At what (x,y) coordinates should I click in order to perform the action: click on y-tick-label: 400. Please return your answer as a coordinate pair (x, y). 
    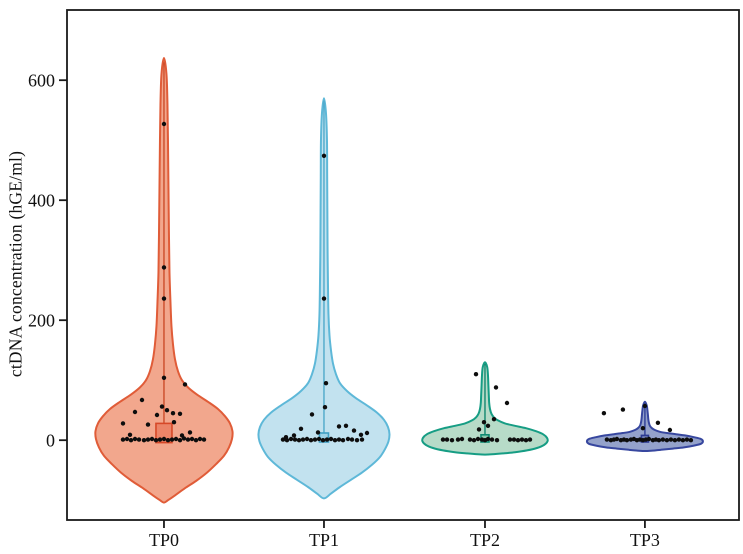
    Looking at the image, I should click on (41, 201).